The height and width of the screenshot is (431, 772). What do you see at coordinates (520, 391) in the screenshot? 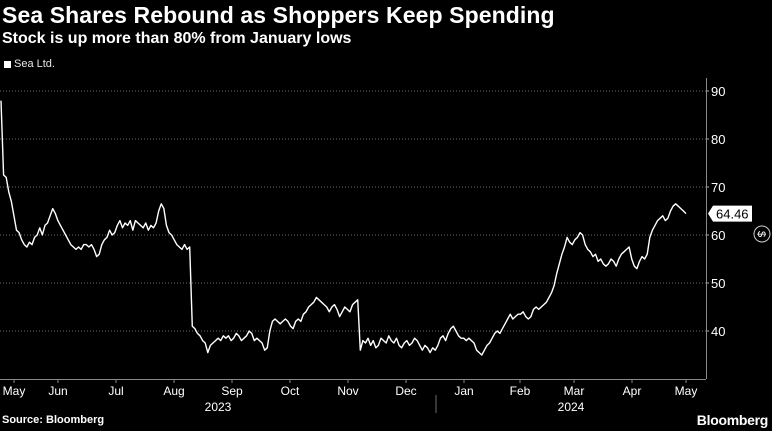
I see `x-tick-label: Feb` at bounding box center [520, 391].